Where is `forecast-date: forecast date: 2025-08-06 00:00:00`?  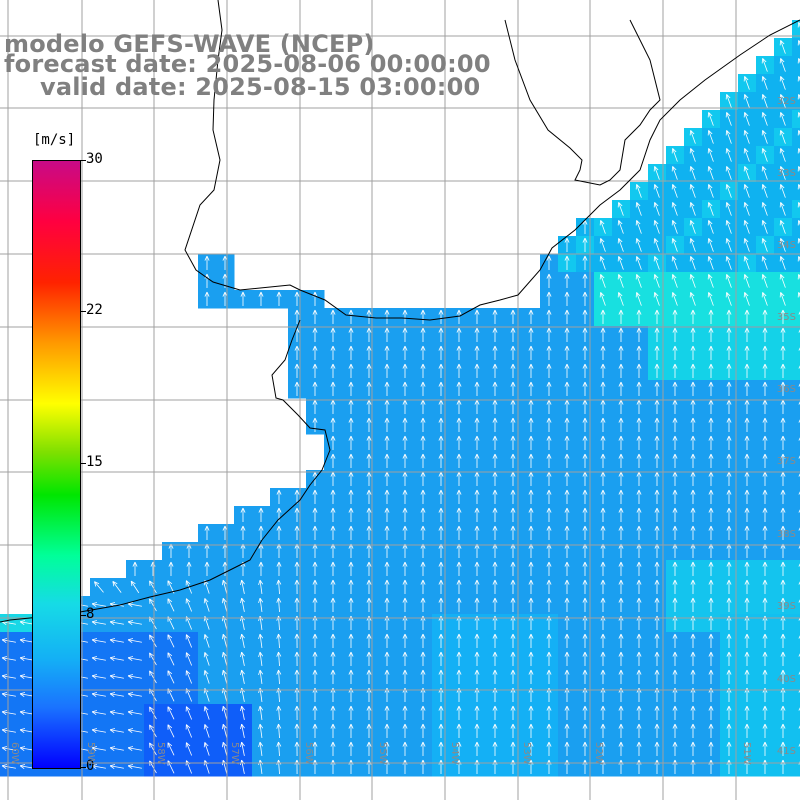 forecast-date: forecast date: 2025-08-06 00:00:00 is located at coordinates (247, 64).